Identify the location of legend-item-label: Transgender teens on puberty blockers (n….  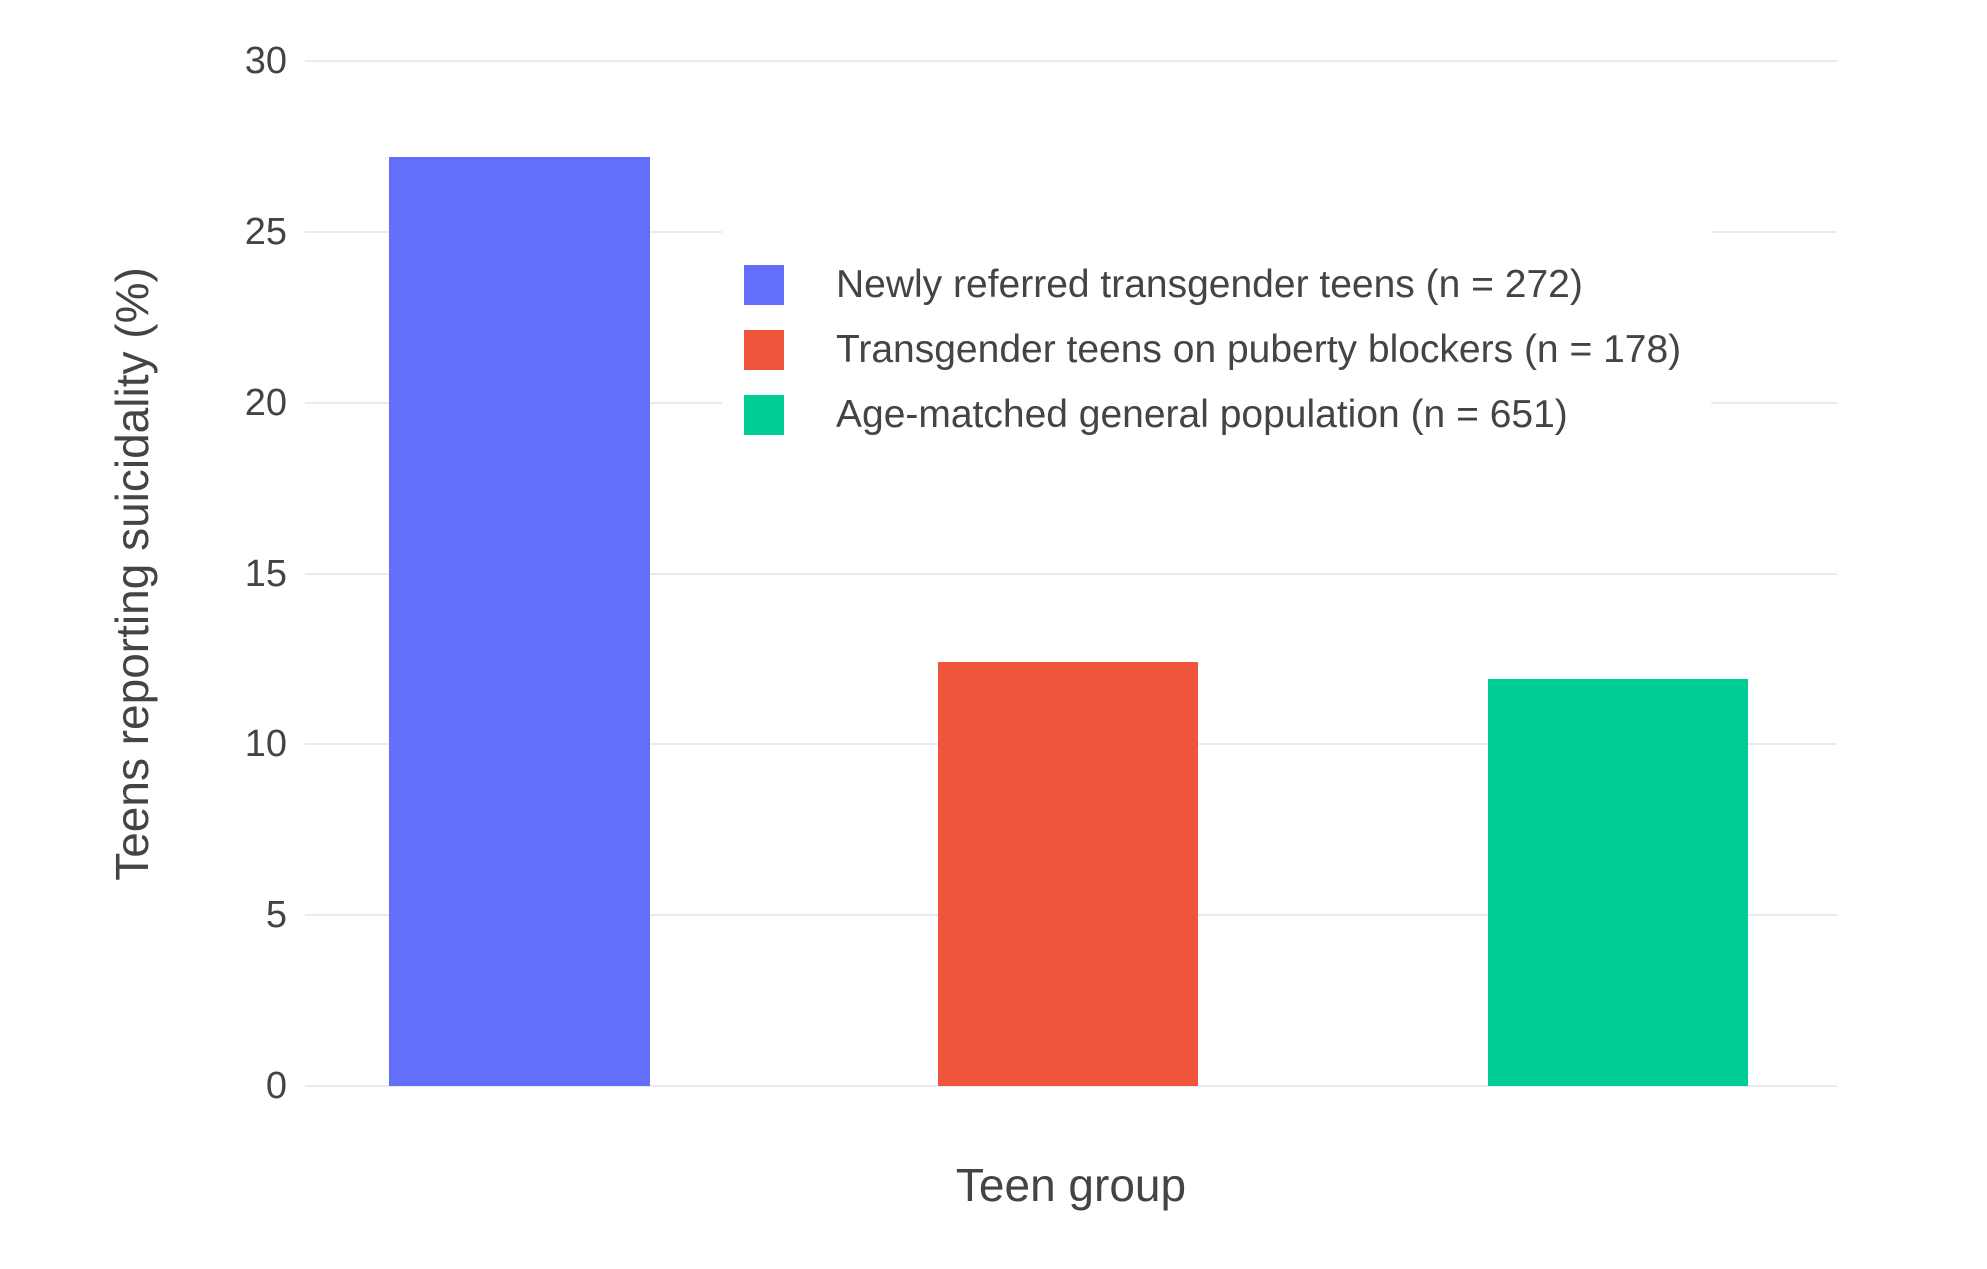
(1259, 349).